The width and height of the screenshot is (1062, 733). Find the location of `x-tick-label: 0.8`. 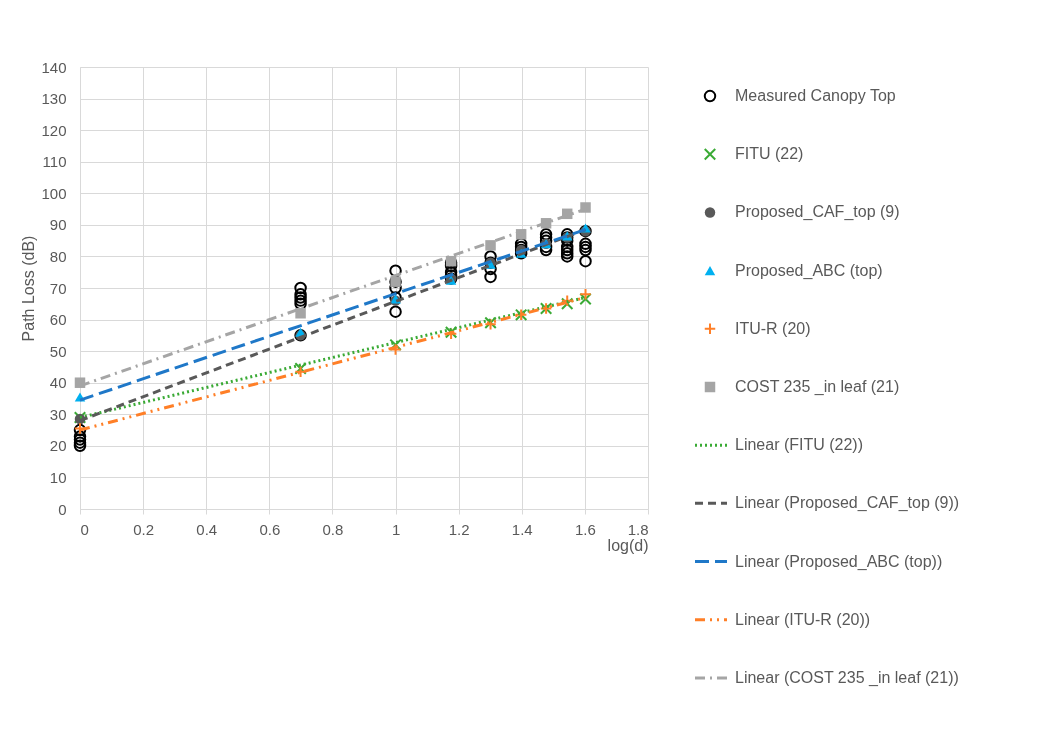

x-tick-label: 0.8 is located at coordinates (333, 529).